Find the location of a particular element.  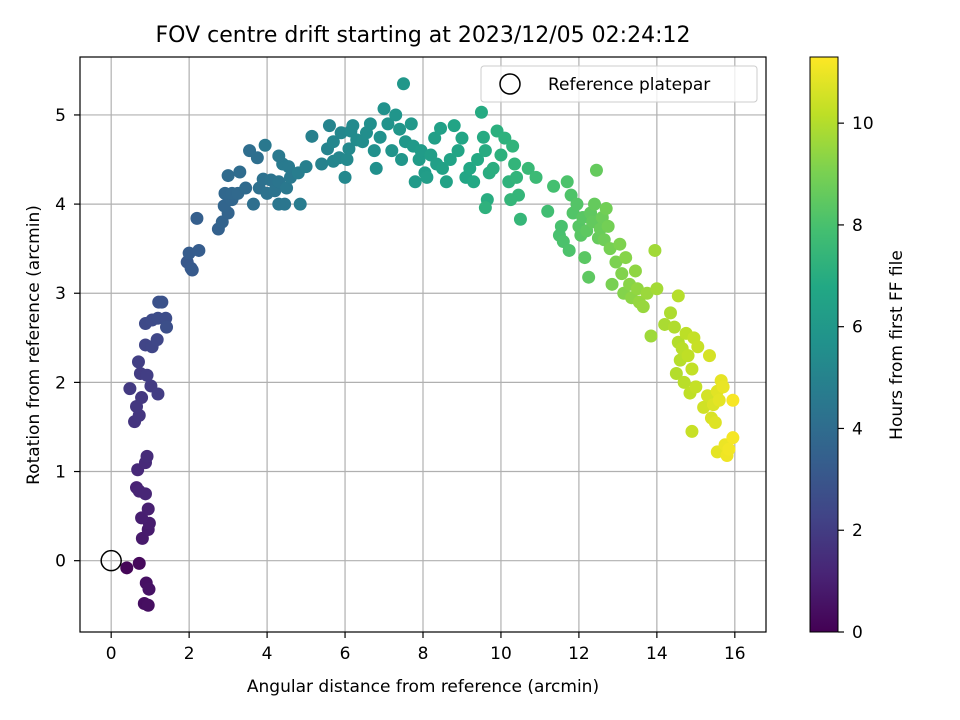

y-axis-ticks: 0 1 2 3 4 5 is located at coordinates (67, 339).